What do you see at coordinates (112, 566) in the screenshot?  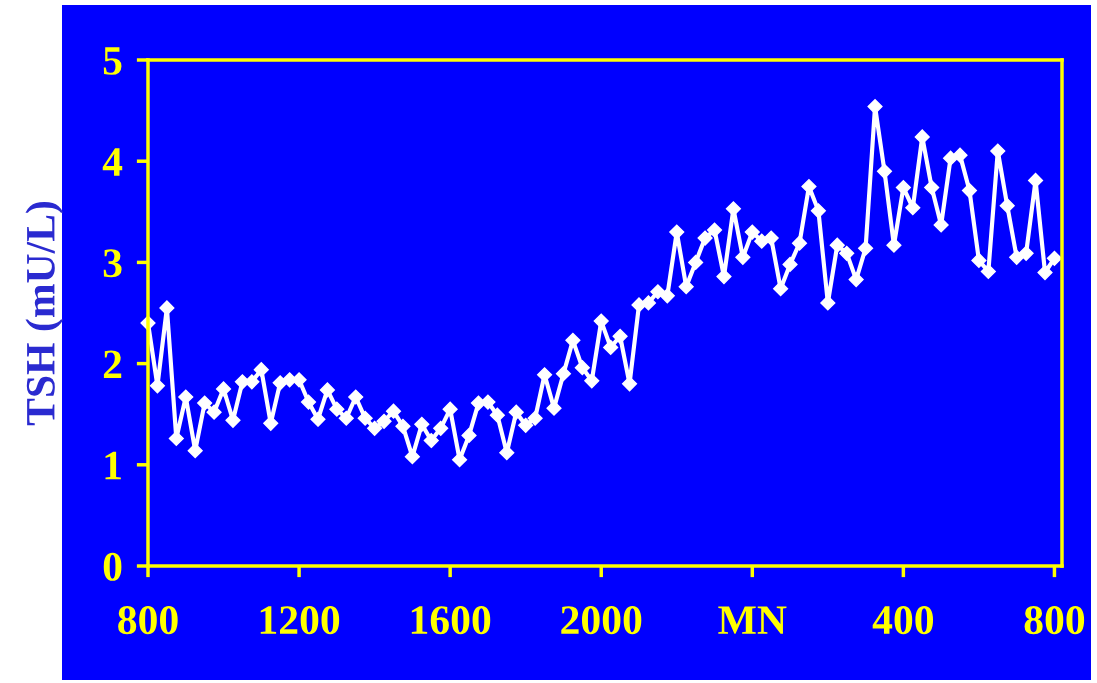 I see `y-tick-label: 0` at bounding box center [112, 566].